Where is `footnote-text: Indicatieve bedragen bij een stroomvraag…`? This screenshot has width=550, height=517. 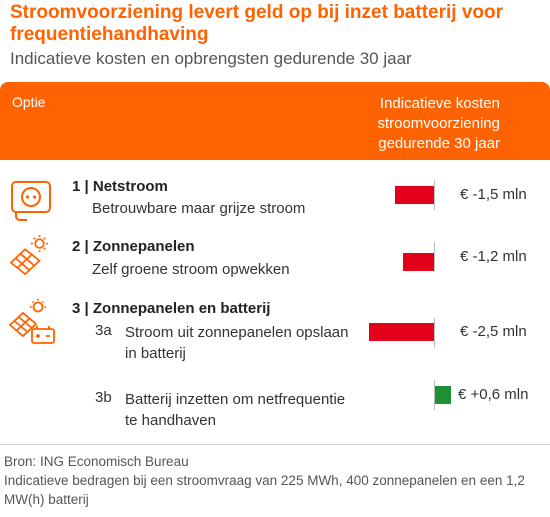
footnote-text: Indicatieve bedragen bij een stroomvraag… is located at coordinates (264, 490).